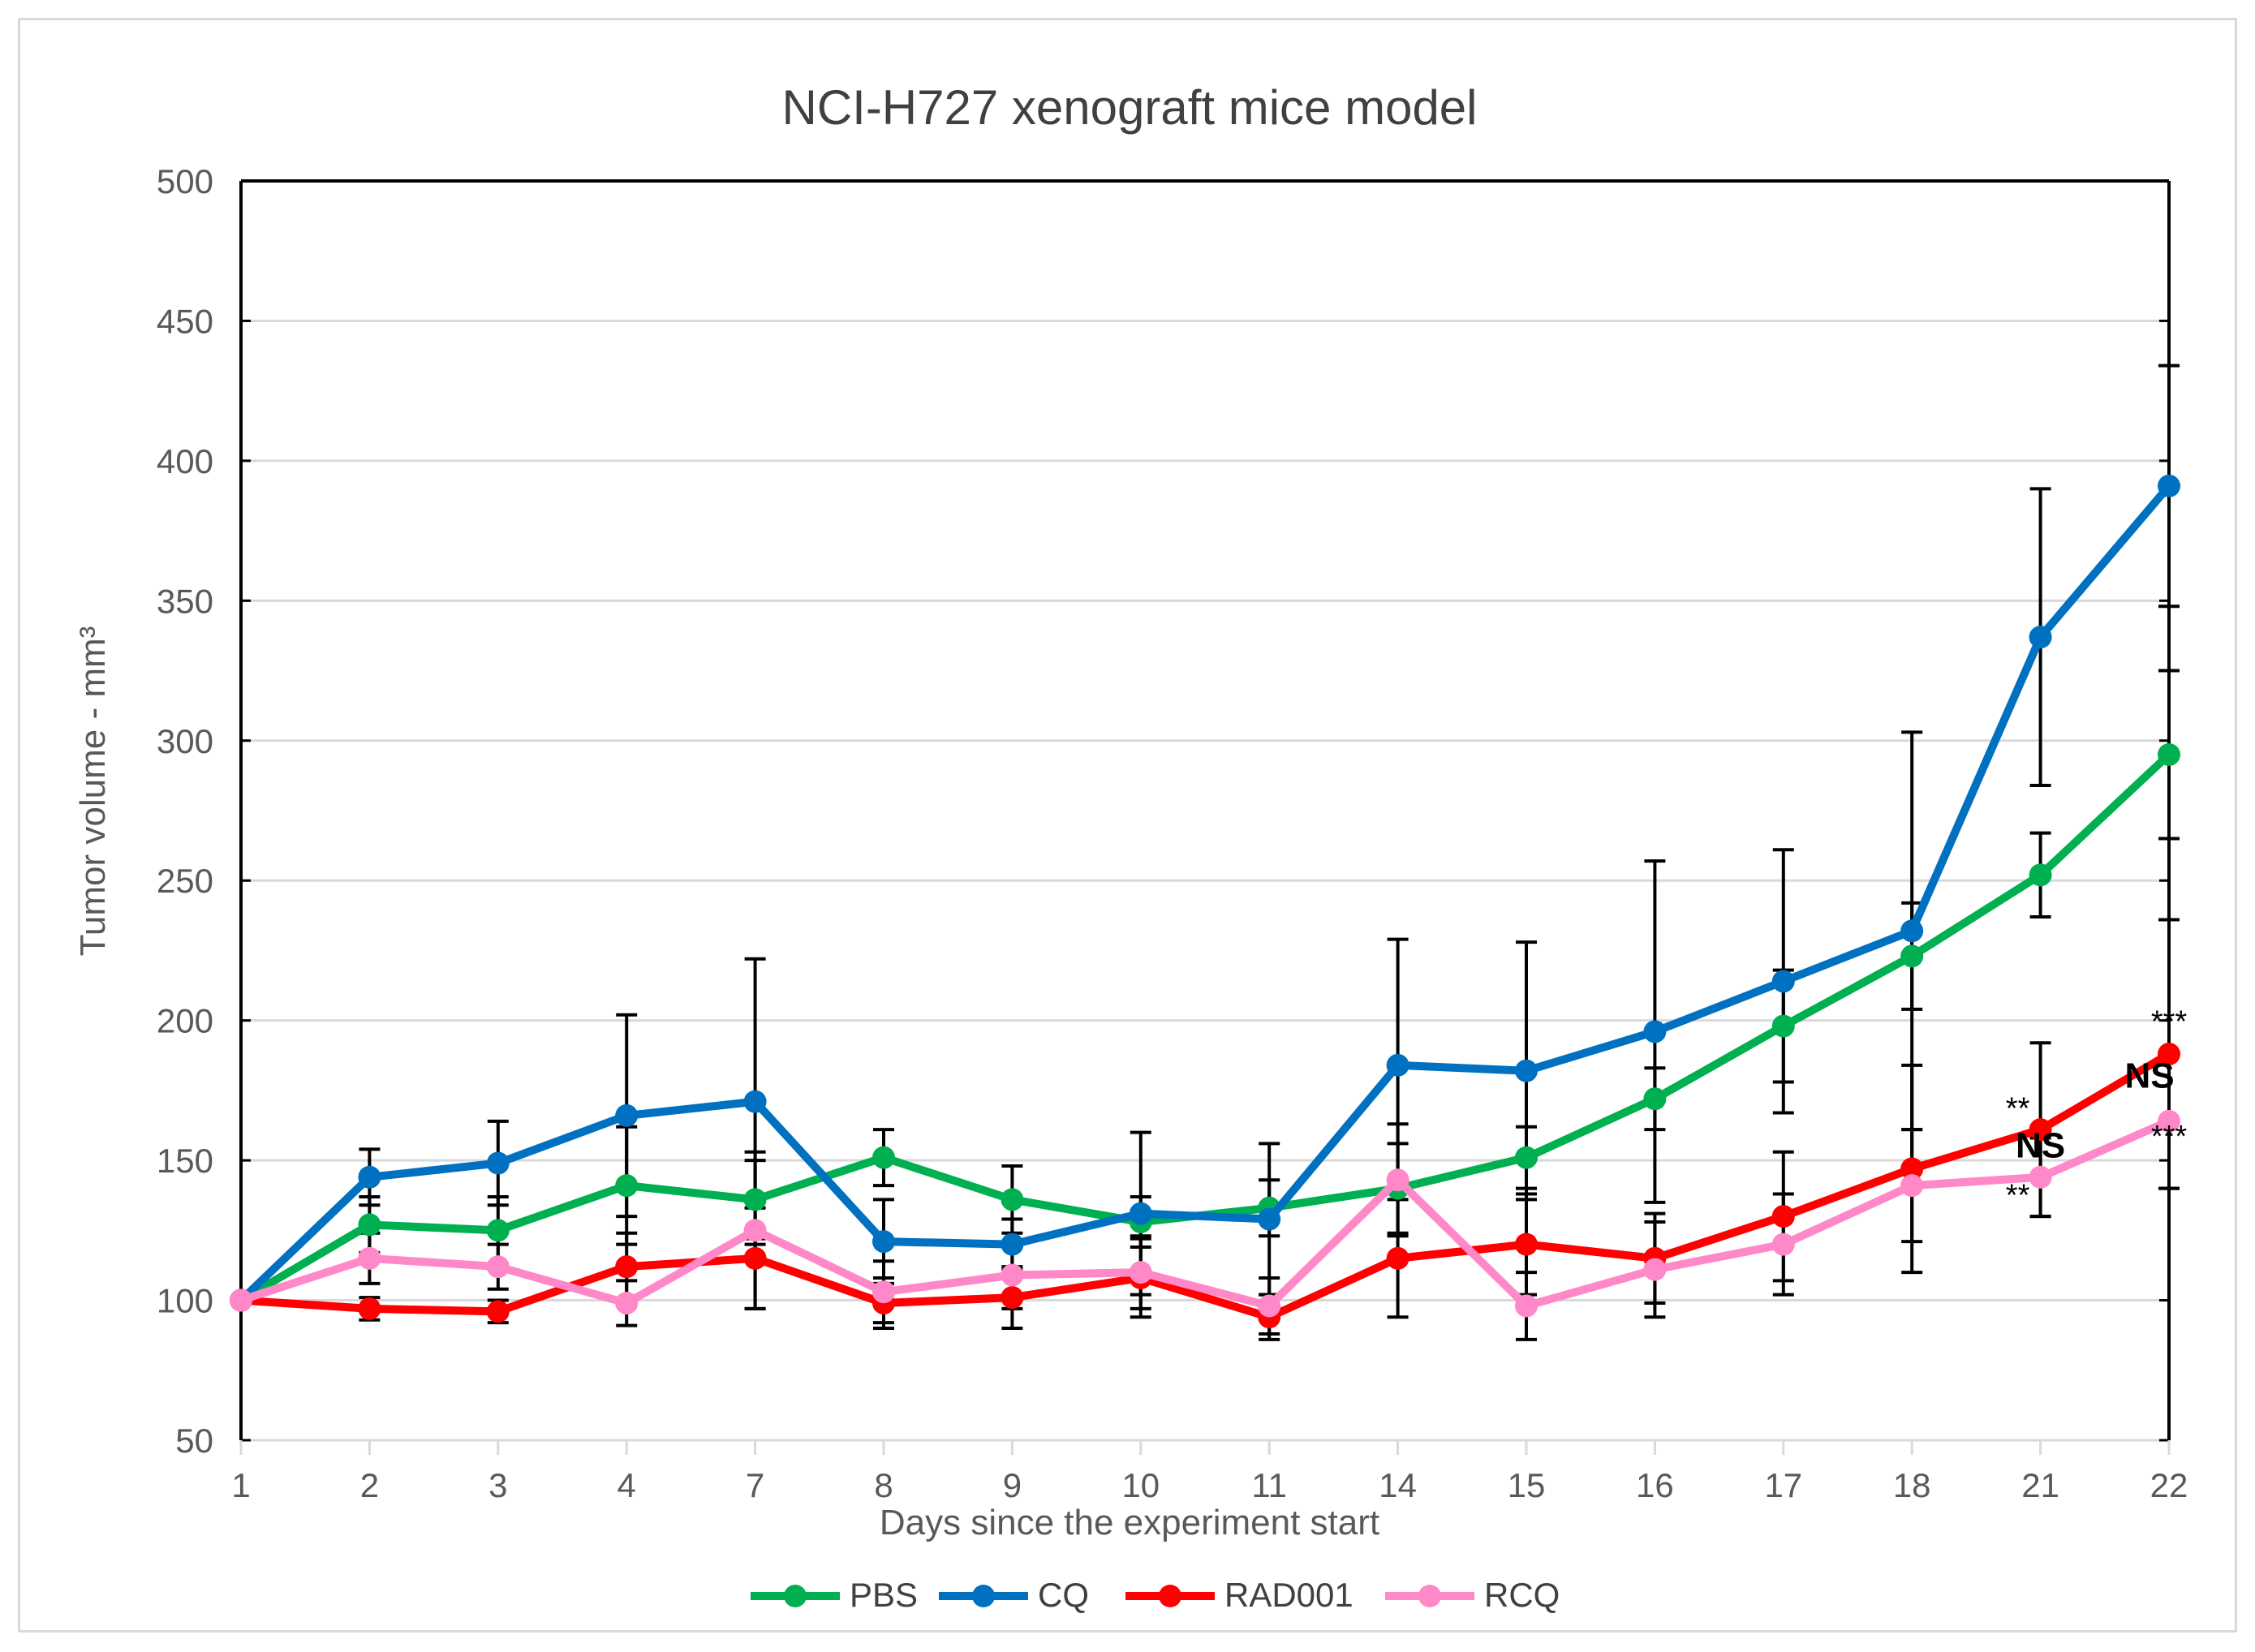 The width and height of the screenshot is (2255, 1652). I want to click on y-tick-label: 200, so click(185, 1021).